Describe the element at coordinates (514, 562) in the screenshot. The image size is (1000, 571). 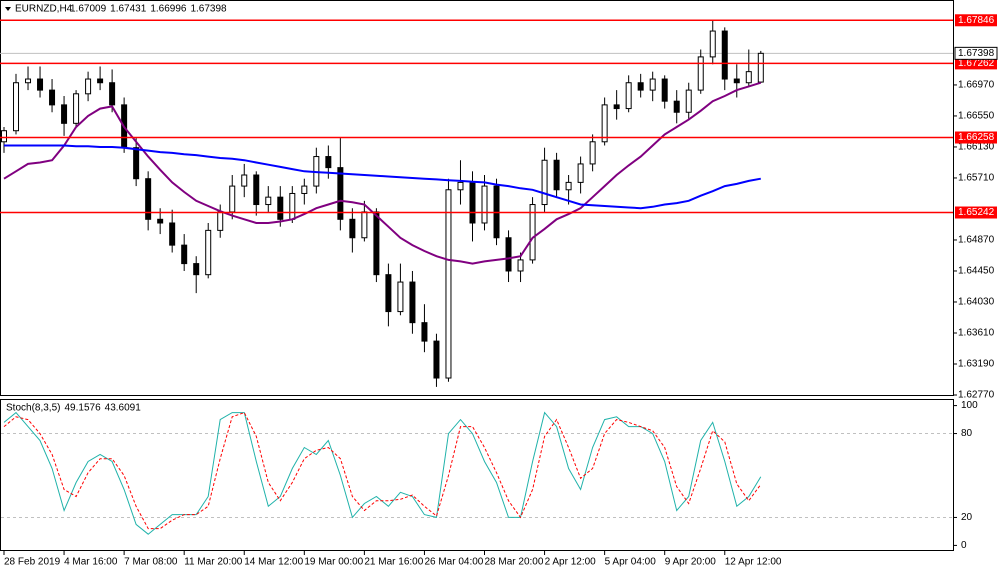
I see `x-tick-label: 28 Mar 20:00` at that location.